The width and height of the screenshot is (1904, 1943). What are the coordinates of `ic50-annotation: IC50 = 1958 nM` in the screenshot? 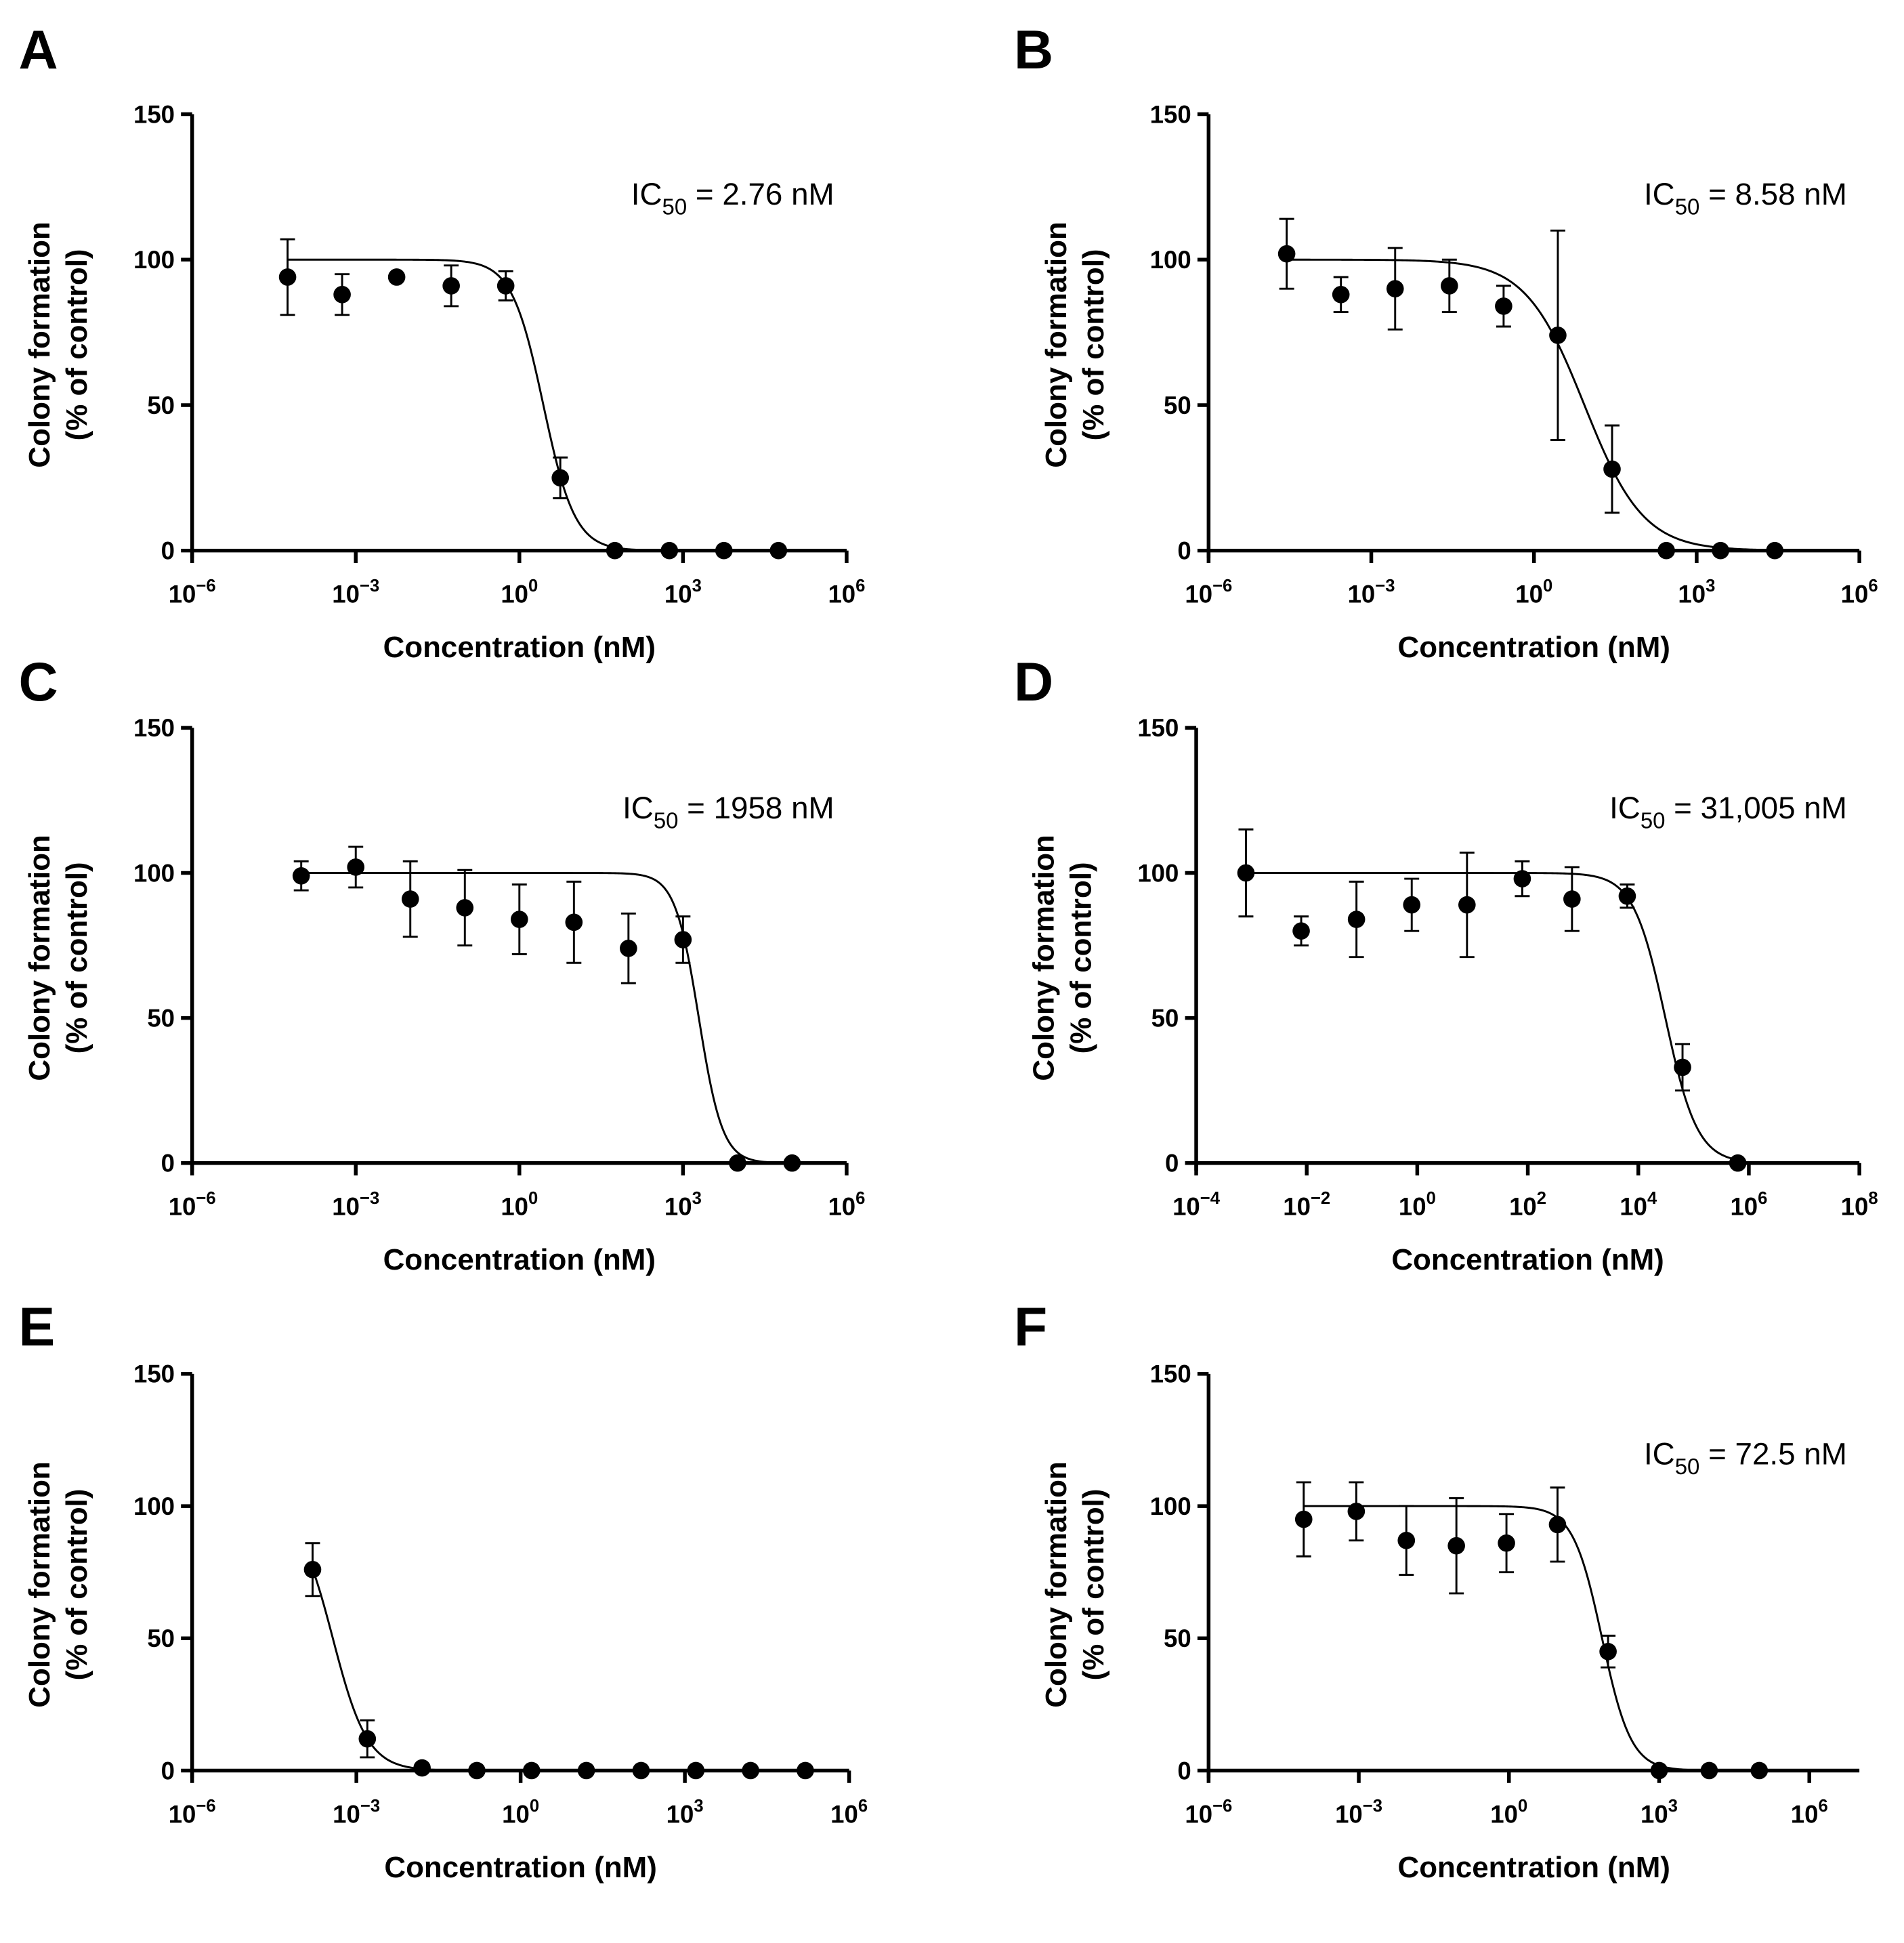 It's located at (728, 812).